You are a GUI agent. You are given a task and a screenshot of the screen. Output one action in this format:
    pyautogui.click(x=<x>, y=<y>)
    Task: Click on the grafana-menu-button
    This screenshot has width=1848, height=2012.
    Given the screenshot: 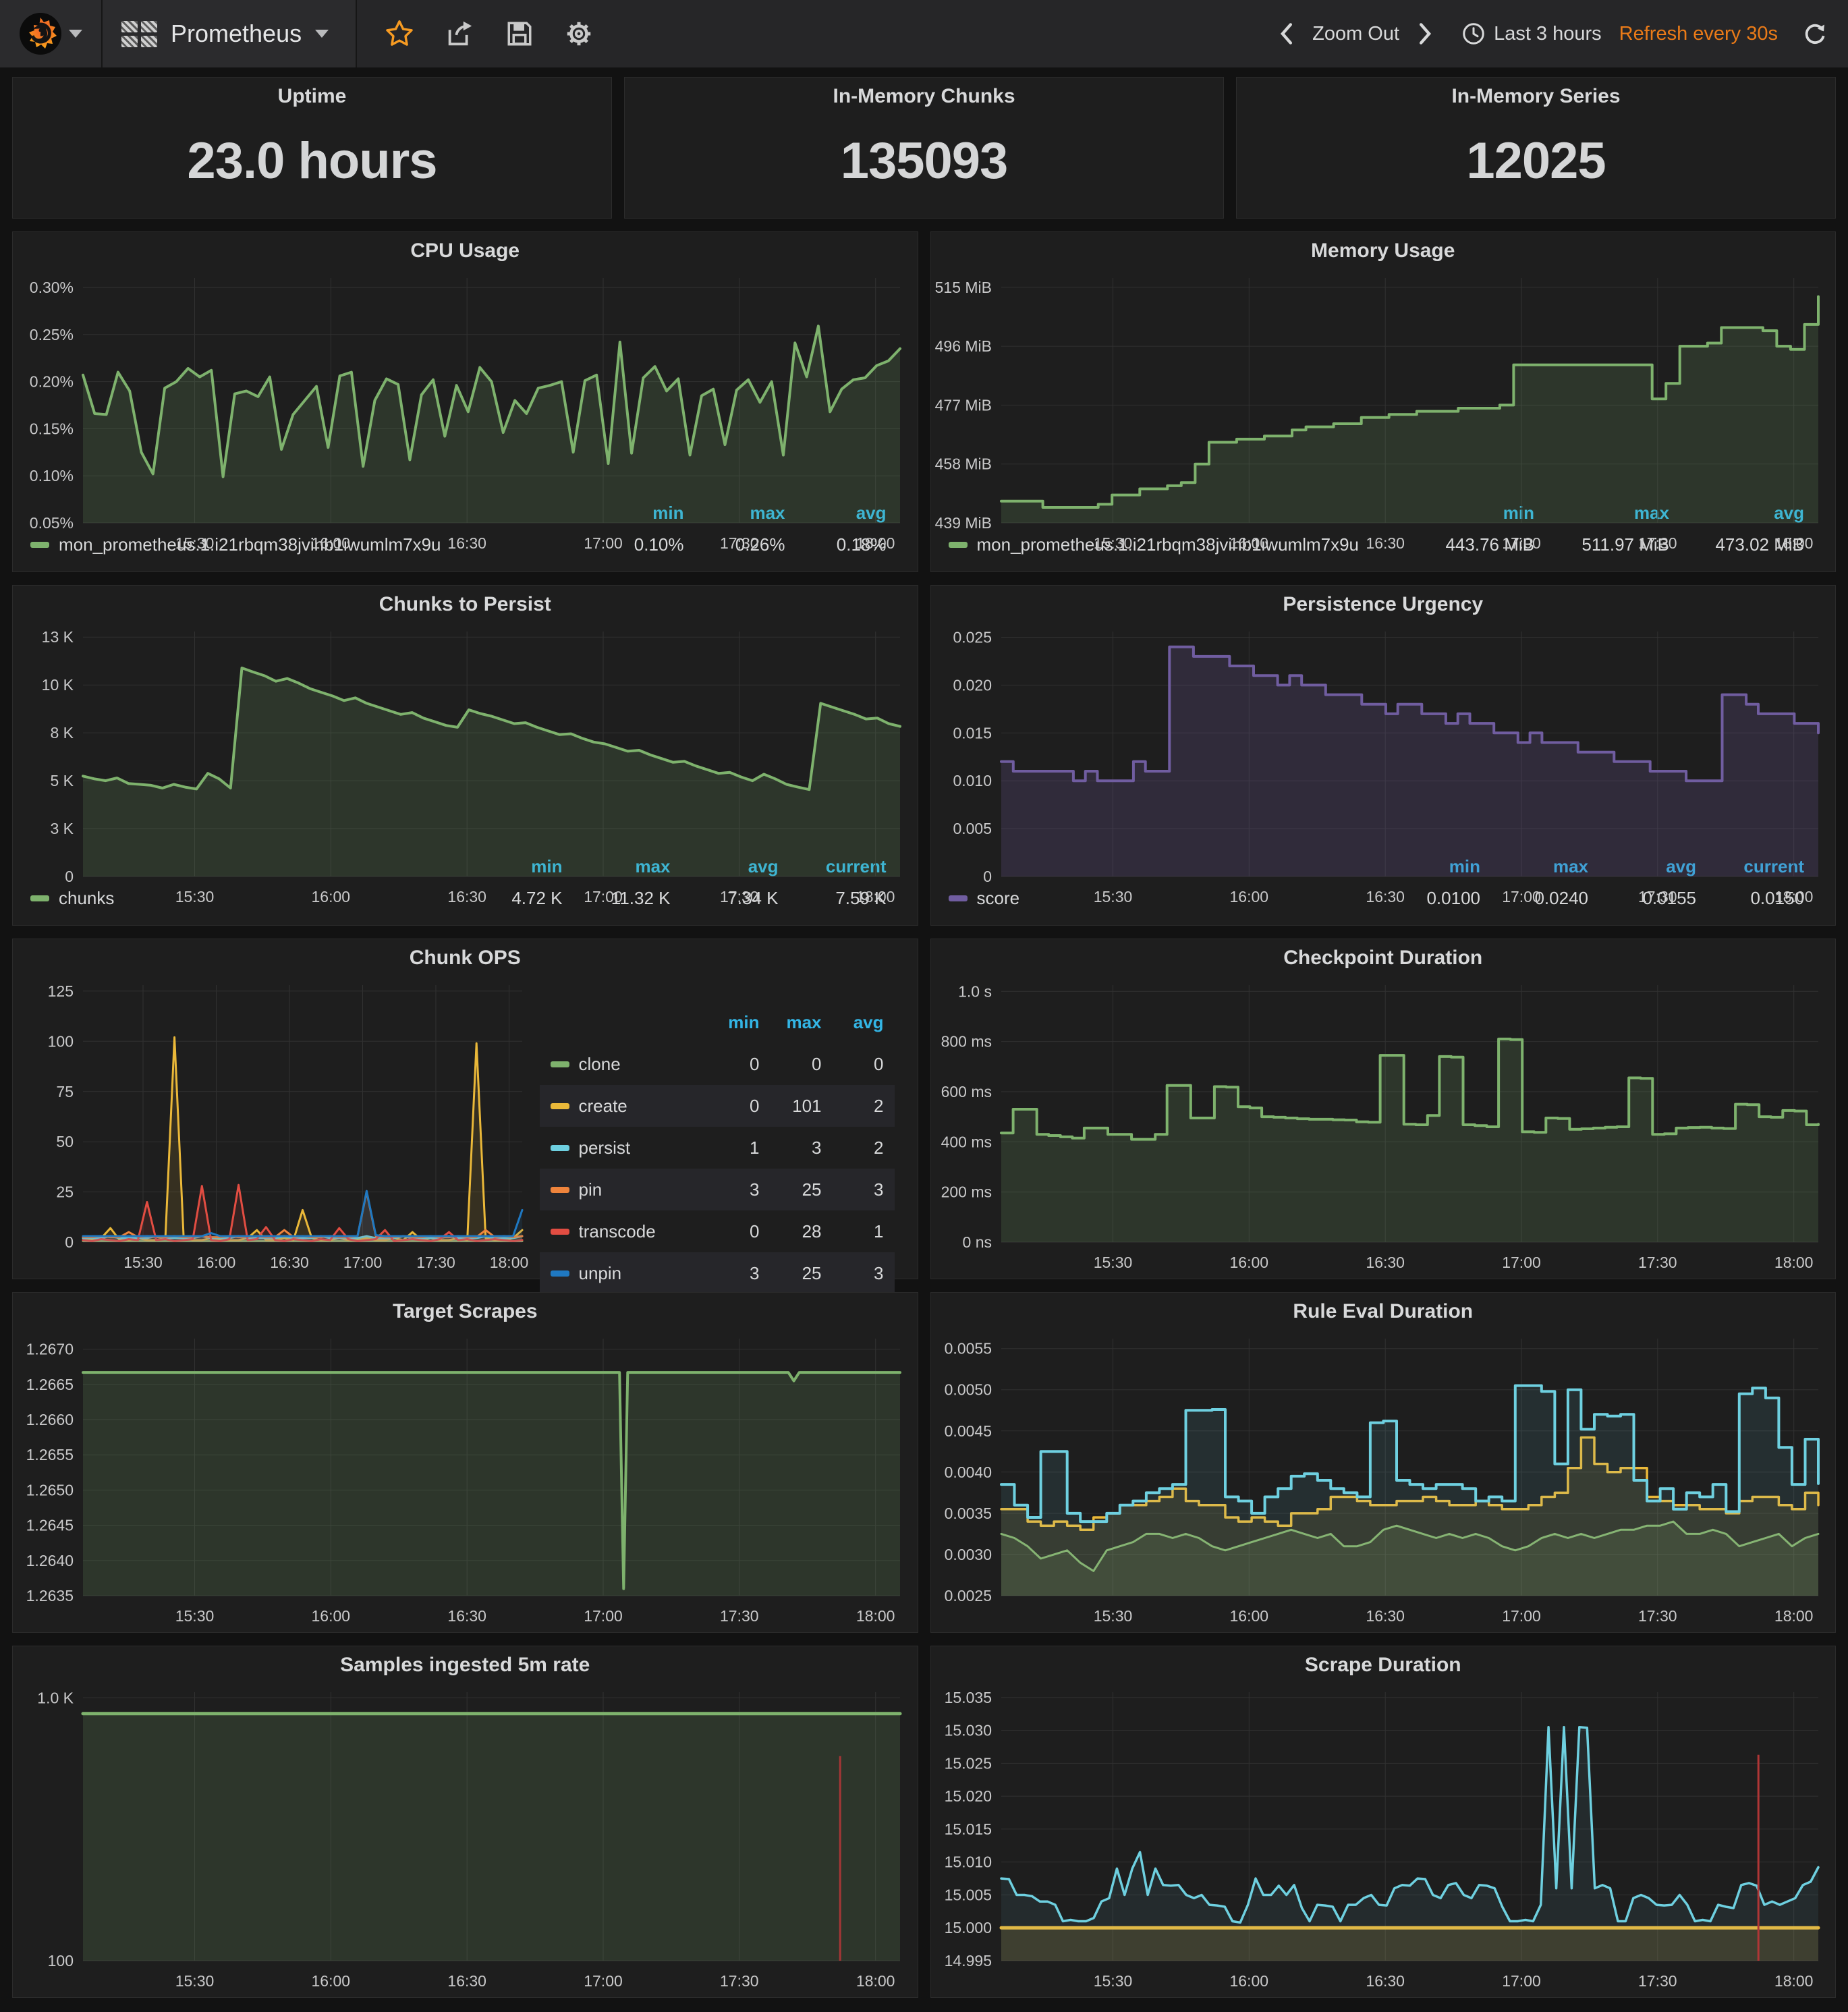 What is the action you would take?
    pyautogui.click(x=51, y=34)
    